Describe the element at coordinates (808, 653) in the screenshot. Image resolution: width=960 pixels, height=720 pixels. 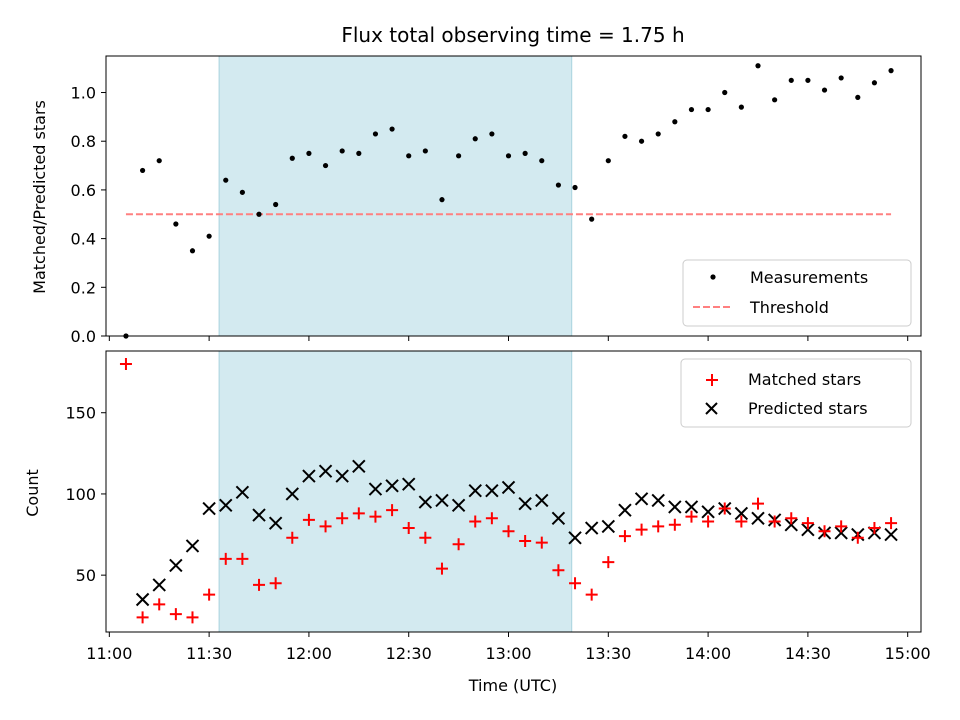
I see `x-tick-label-7: 14:30` at that location.